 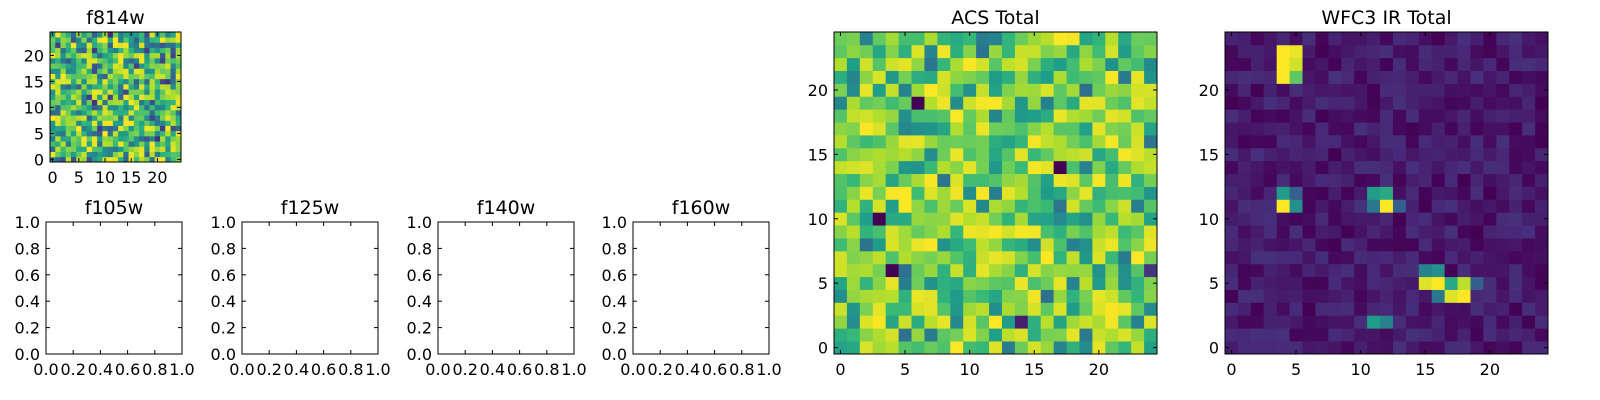 What do you see at coordinates (614, 248) in the screenshot?
I see `y-tick-label: 0.8` at bounding box center [614, 248].